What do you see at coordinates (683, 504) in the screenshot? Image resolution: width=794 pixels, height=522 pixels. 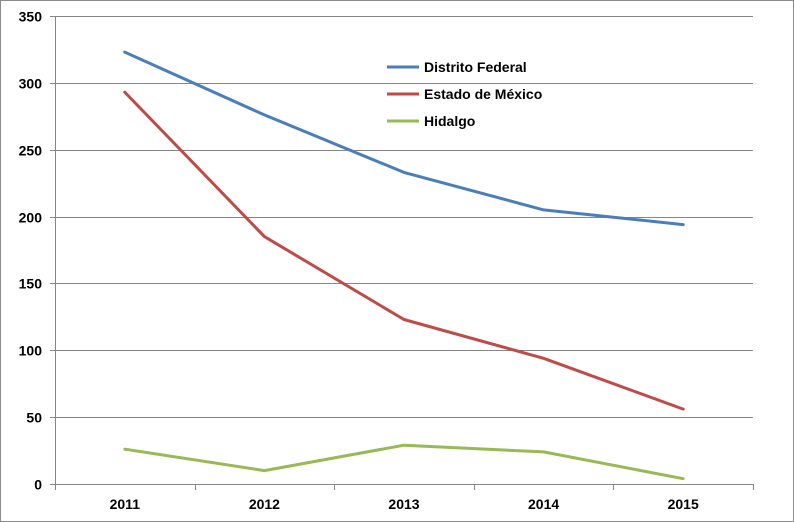 I see `x-tick-label-2015: 2015` at bounding box center [683, 504].